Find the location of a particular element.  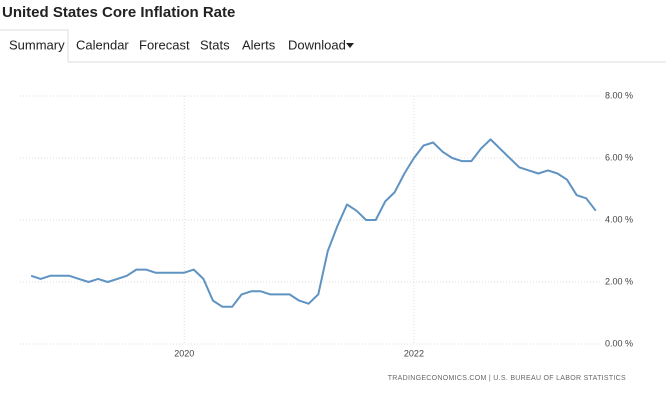

tab: Calendar is located at coordinates (102, 44).